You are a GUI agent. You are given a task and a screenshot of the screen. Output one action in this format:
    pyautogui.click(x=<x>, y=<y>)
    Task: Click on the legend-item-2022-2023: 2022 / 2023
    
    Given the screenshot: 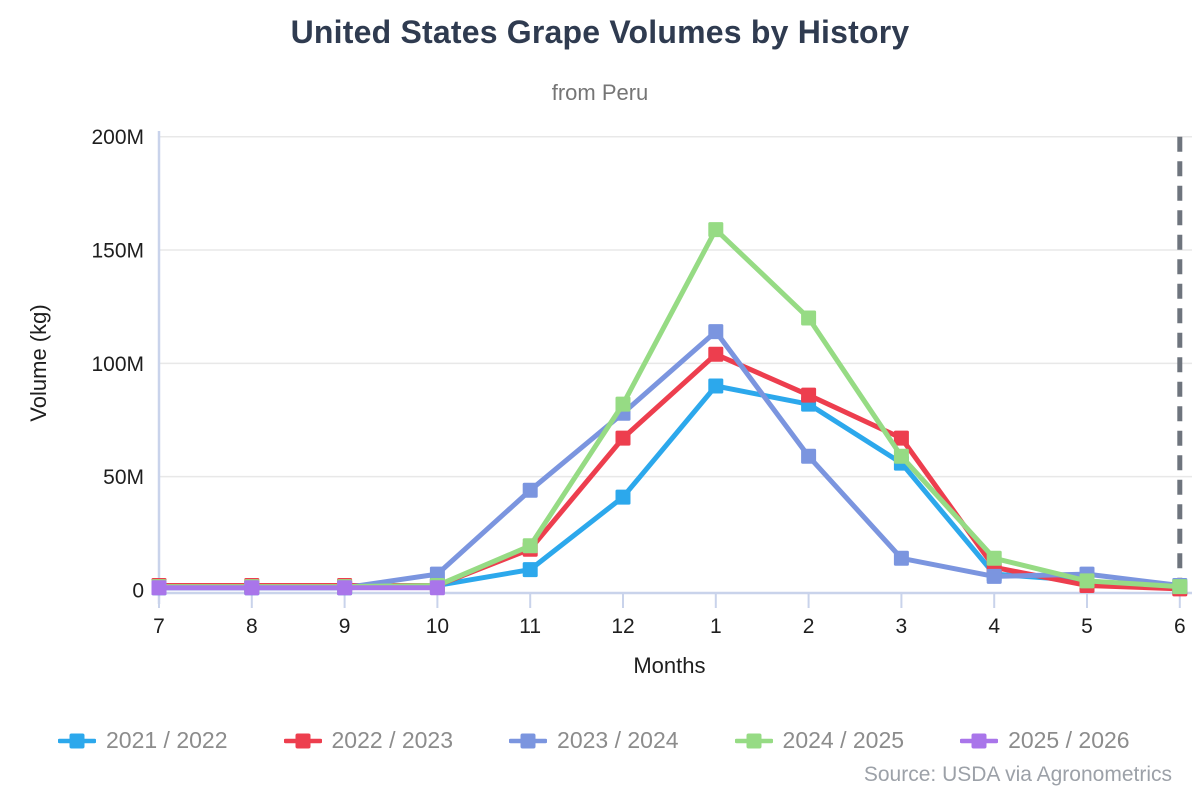 What is the action you would take?
    pyautogui.click(x=368, y=740)
    